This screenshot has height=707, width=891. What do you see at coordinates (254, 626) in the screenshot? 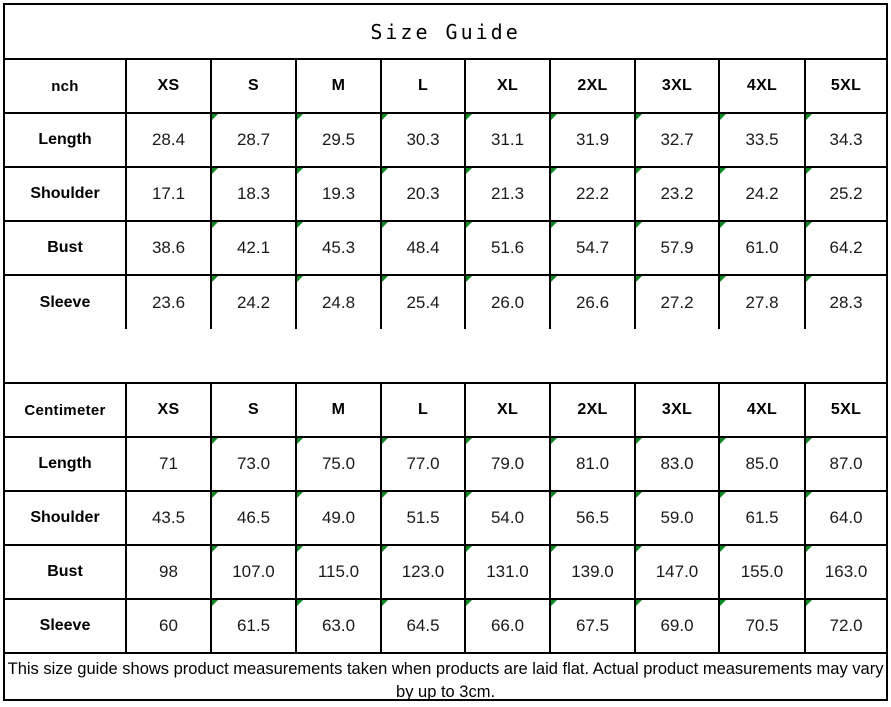
I see `cell-sleeve-s-cm: 61.5` at bounding box center [254, 626].